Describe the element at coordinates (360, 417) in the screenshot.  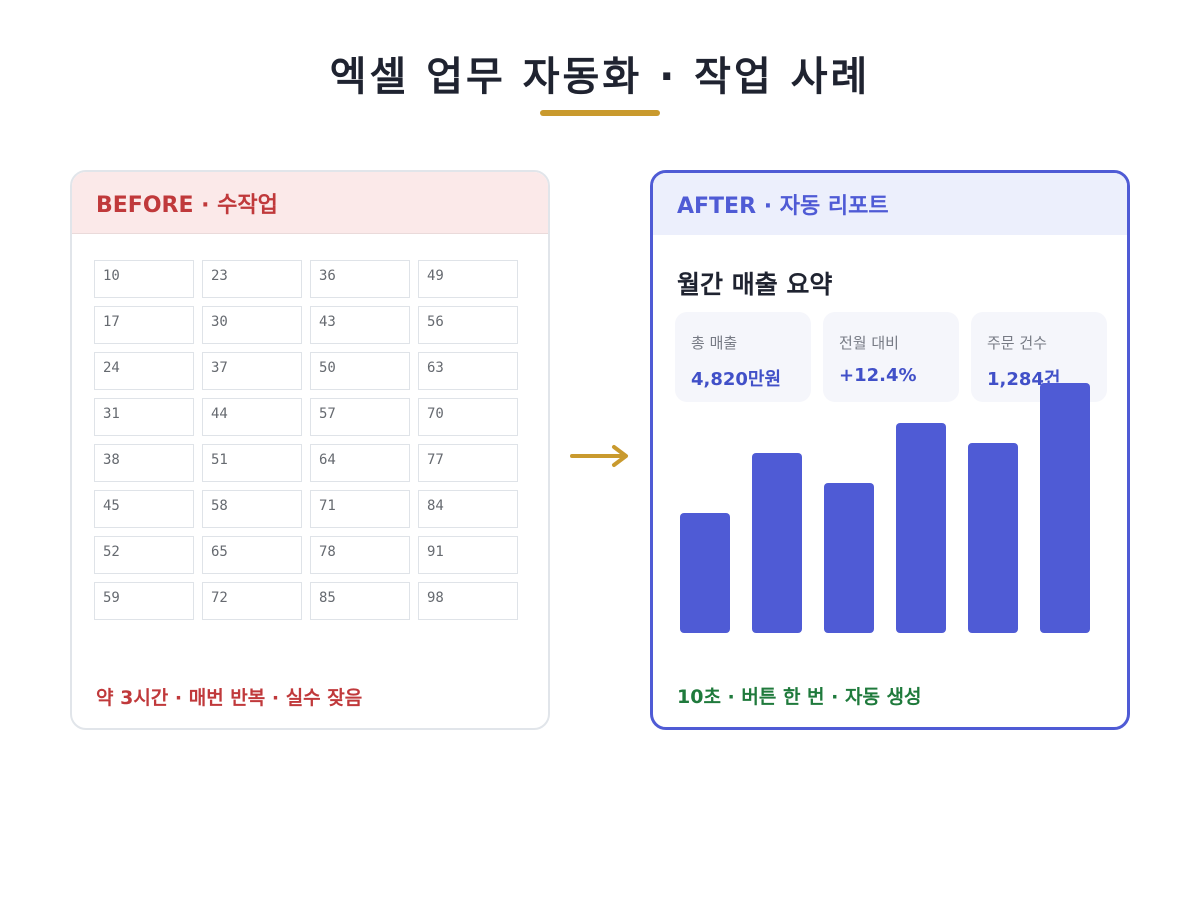
I see `grid-cell: 57` at that location.